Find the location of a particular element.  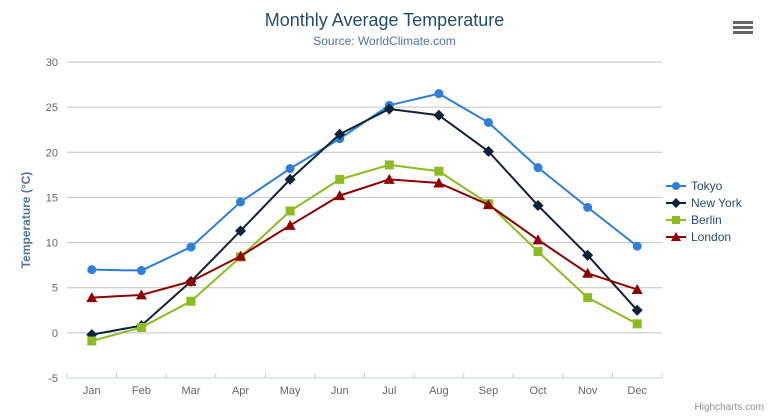

x-tick-label: May is located at coordinates (290, 391).